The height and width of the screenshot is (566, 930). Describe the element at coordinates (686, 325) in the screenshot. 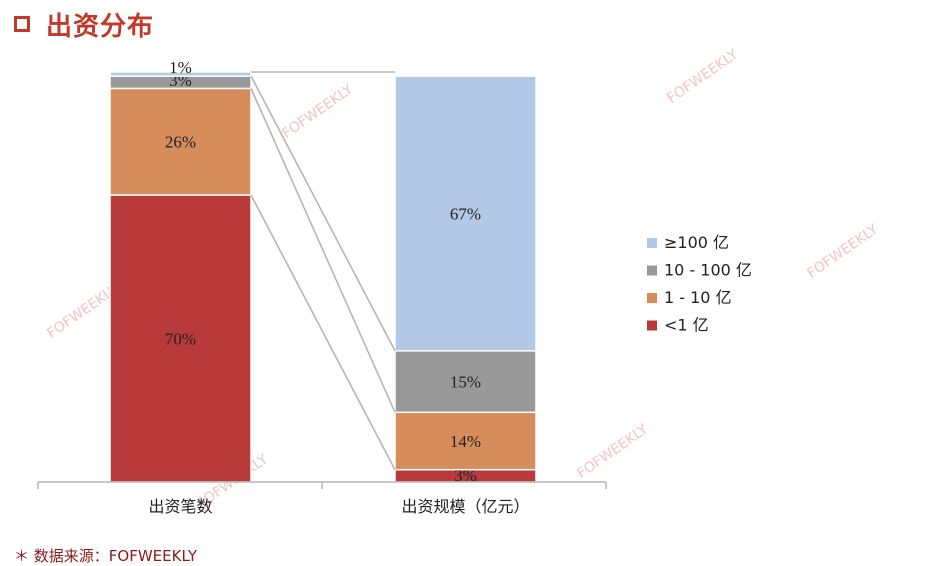

I see `legend-label: <1 亿` at that location.